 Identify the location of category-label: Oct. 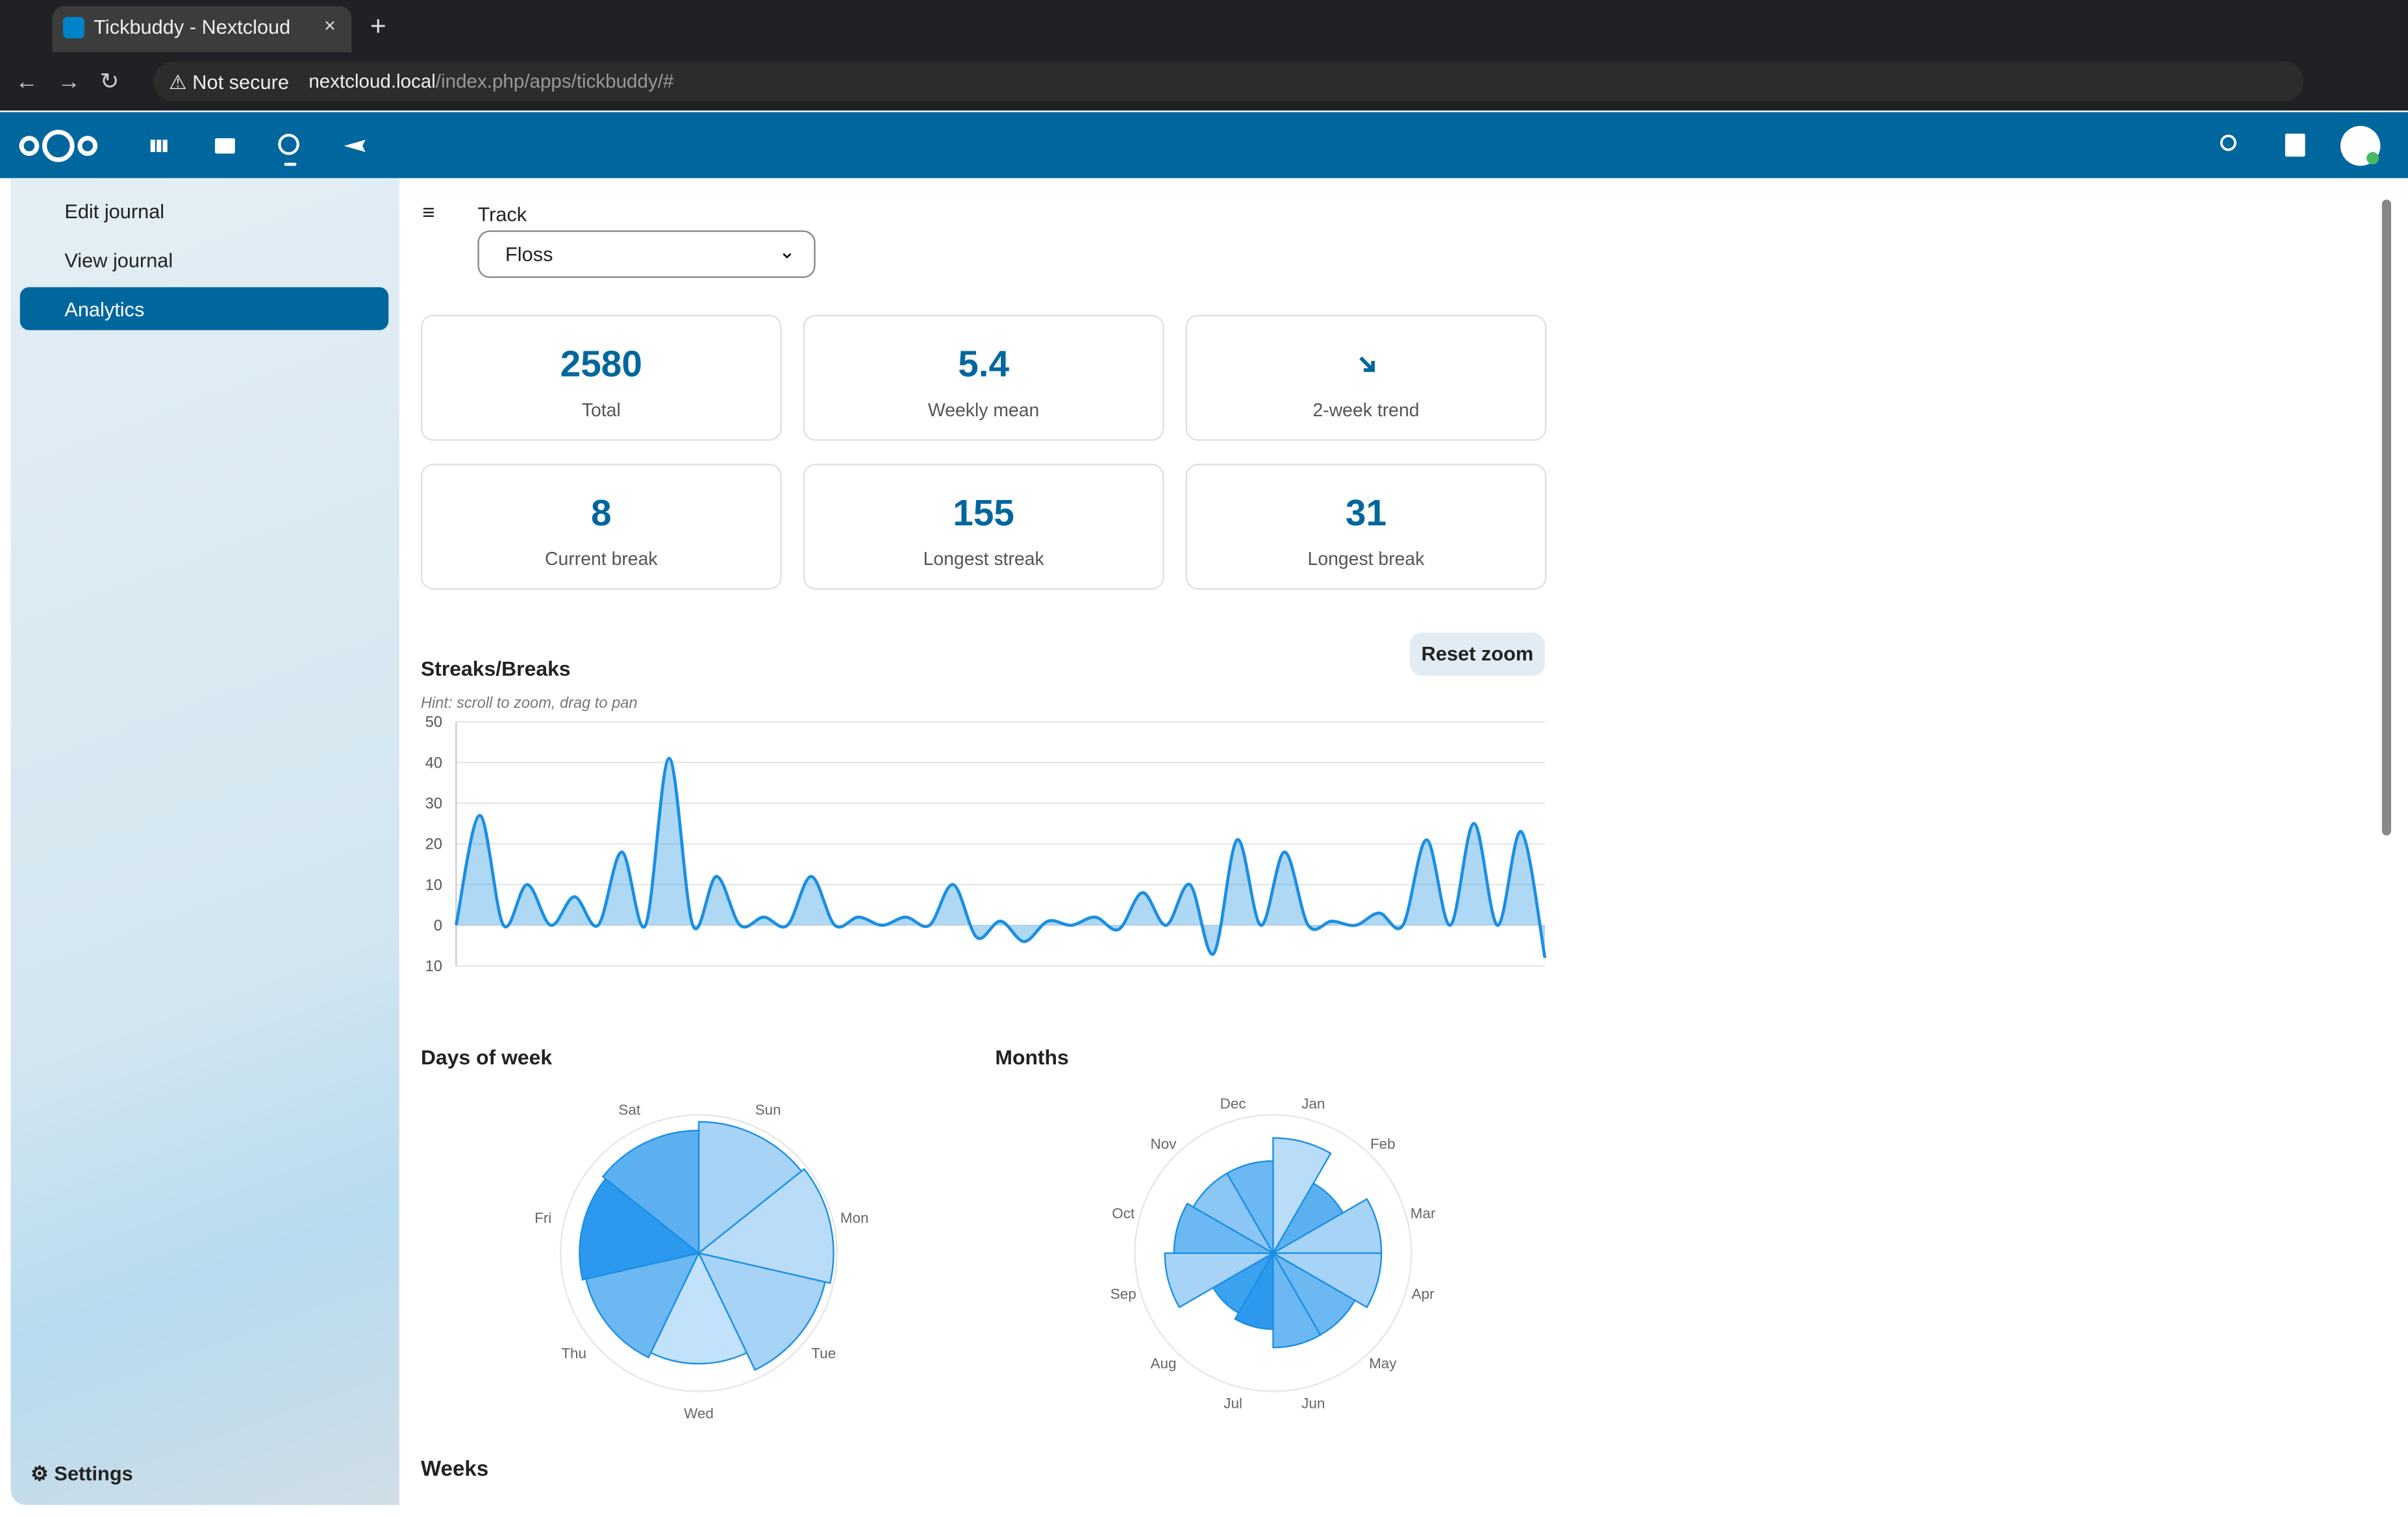
(1123, 1213).